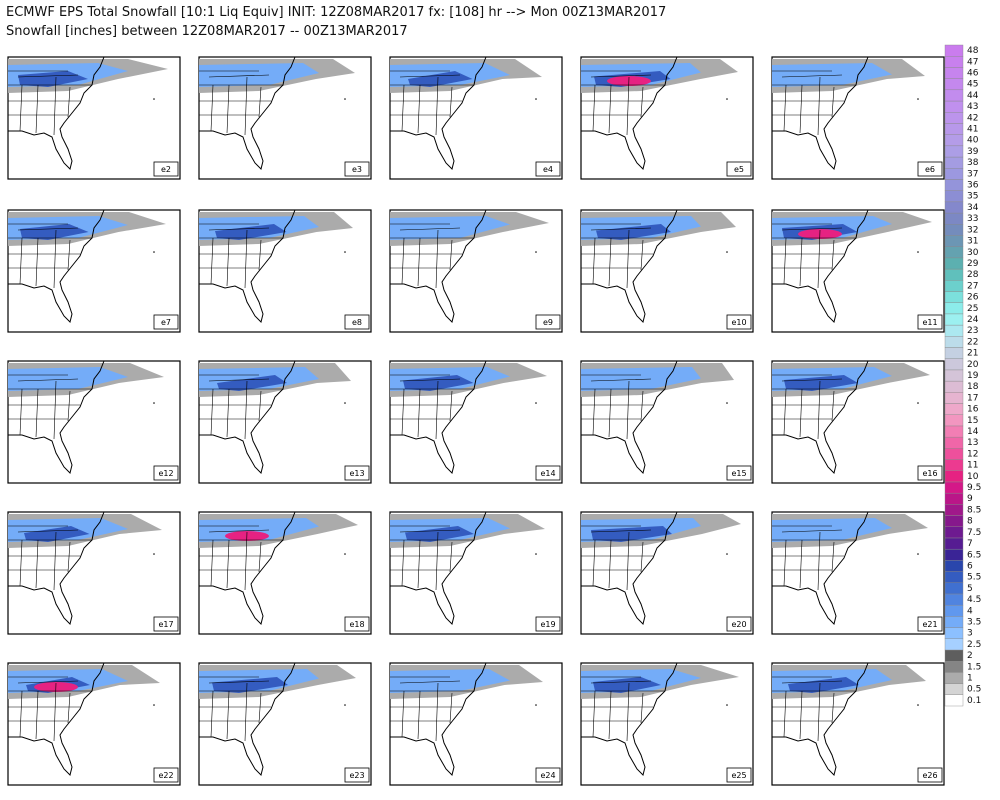 The image size is (1000, 800). I want to click on colorbar-label: 2, so click(970, 656).